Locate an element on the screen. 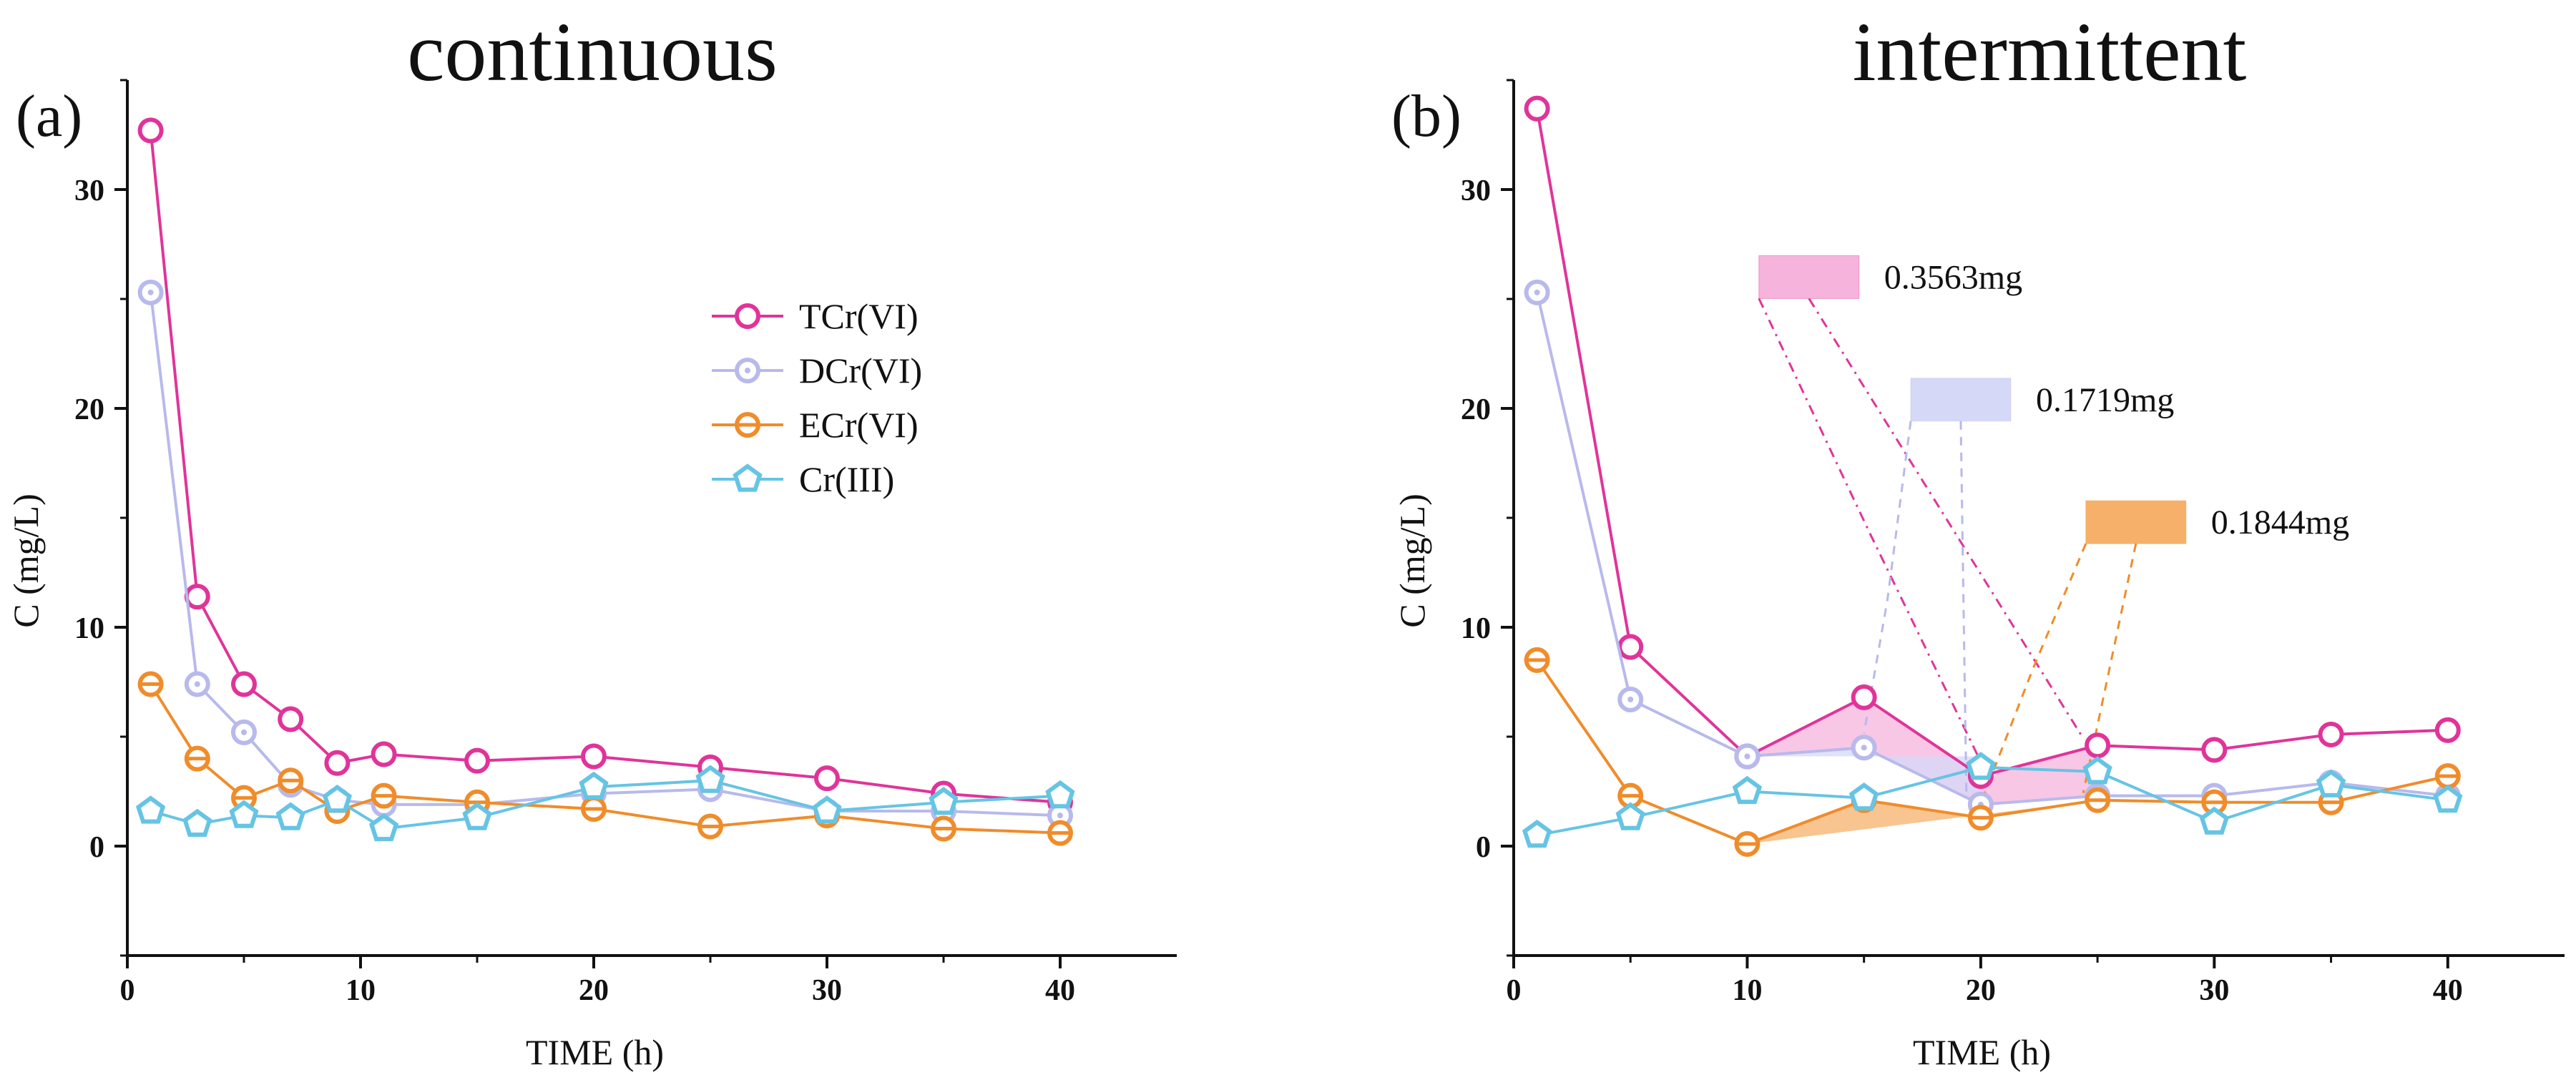 The width and height of the screenshot is (2576, 1080). panel-label: (b) is located at coordinates (1426, 116).